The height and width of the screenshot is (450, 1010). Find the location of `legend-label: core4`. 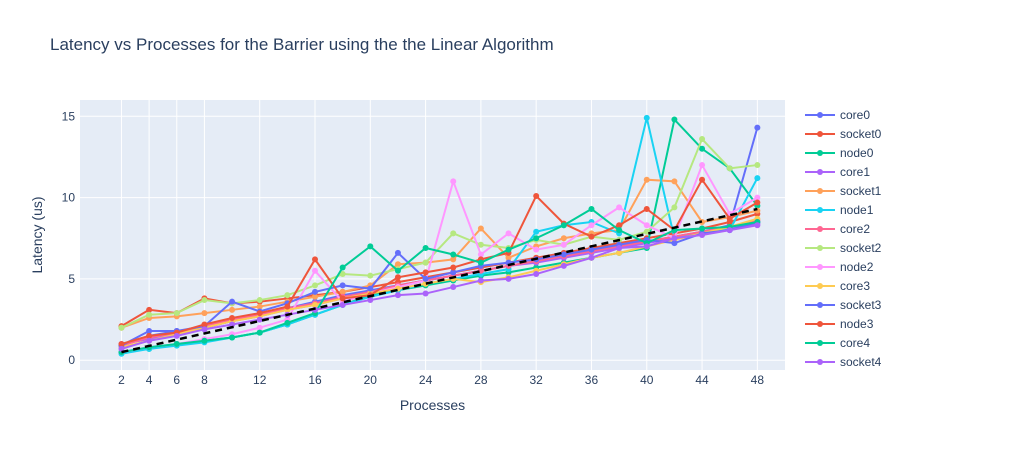

legend-label: core4 is located at coordinates (855, 343).